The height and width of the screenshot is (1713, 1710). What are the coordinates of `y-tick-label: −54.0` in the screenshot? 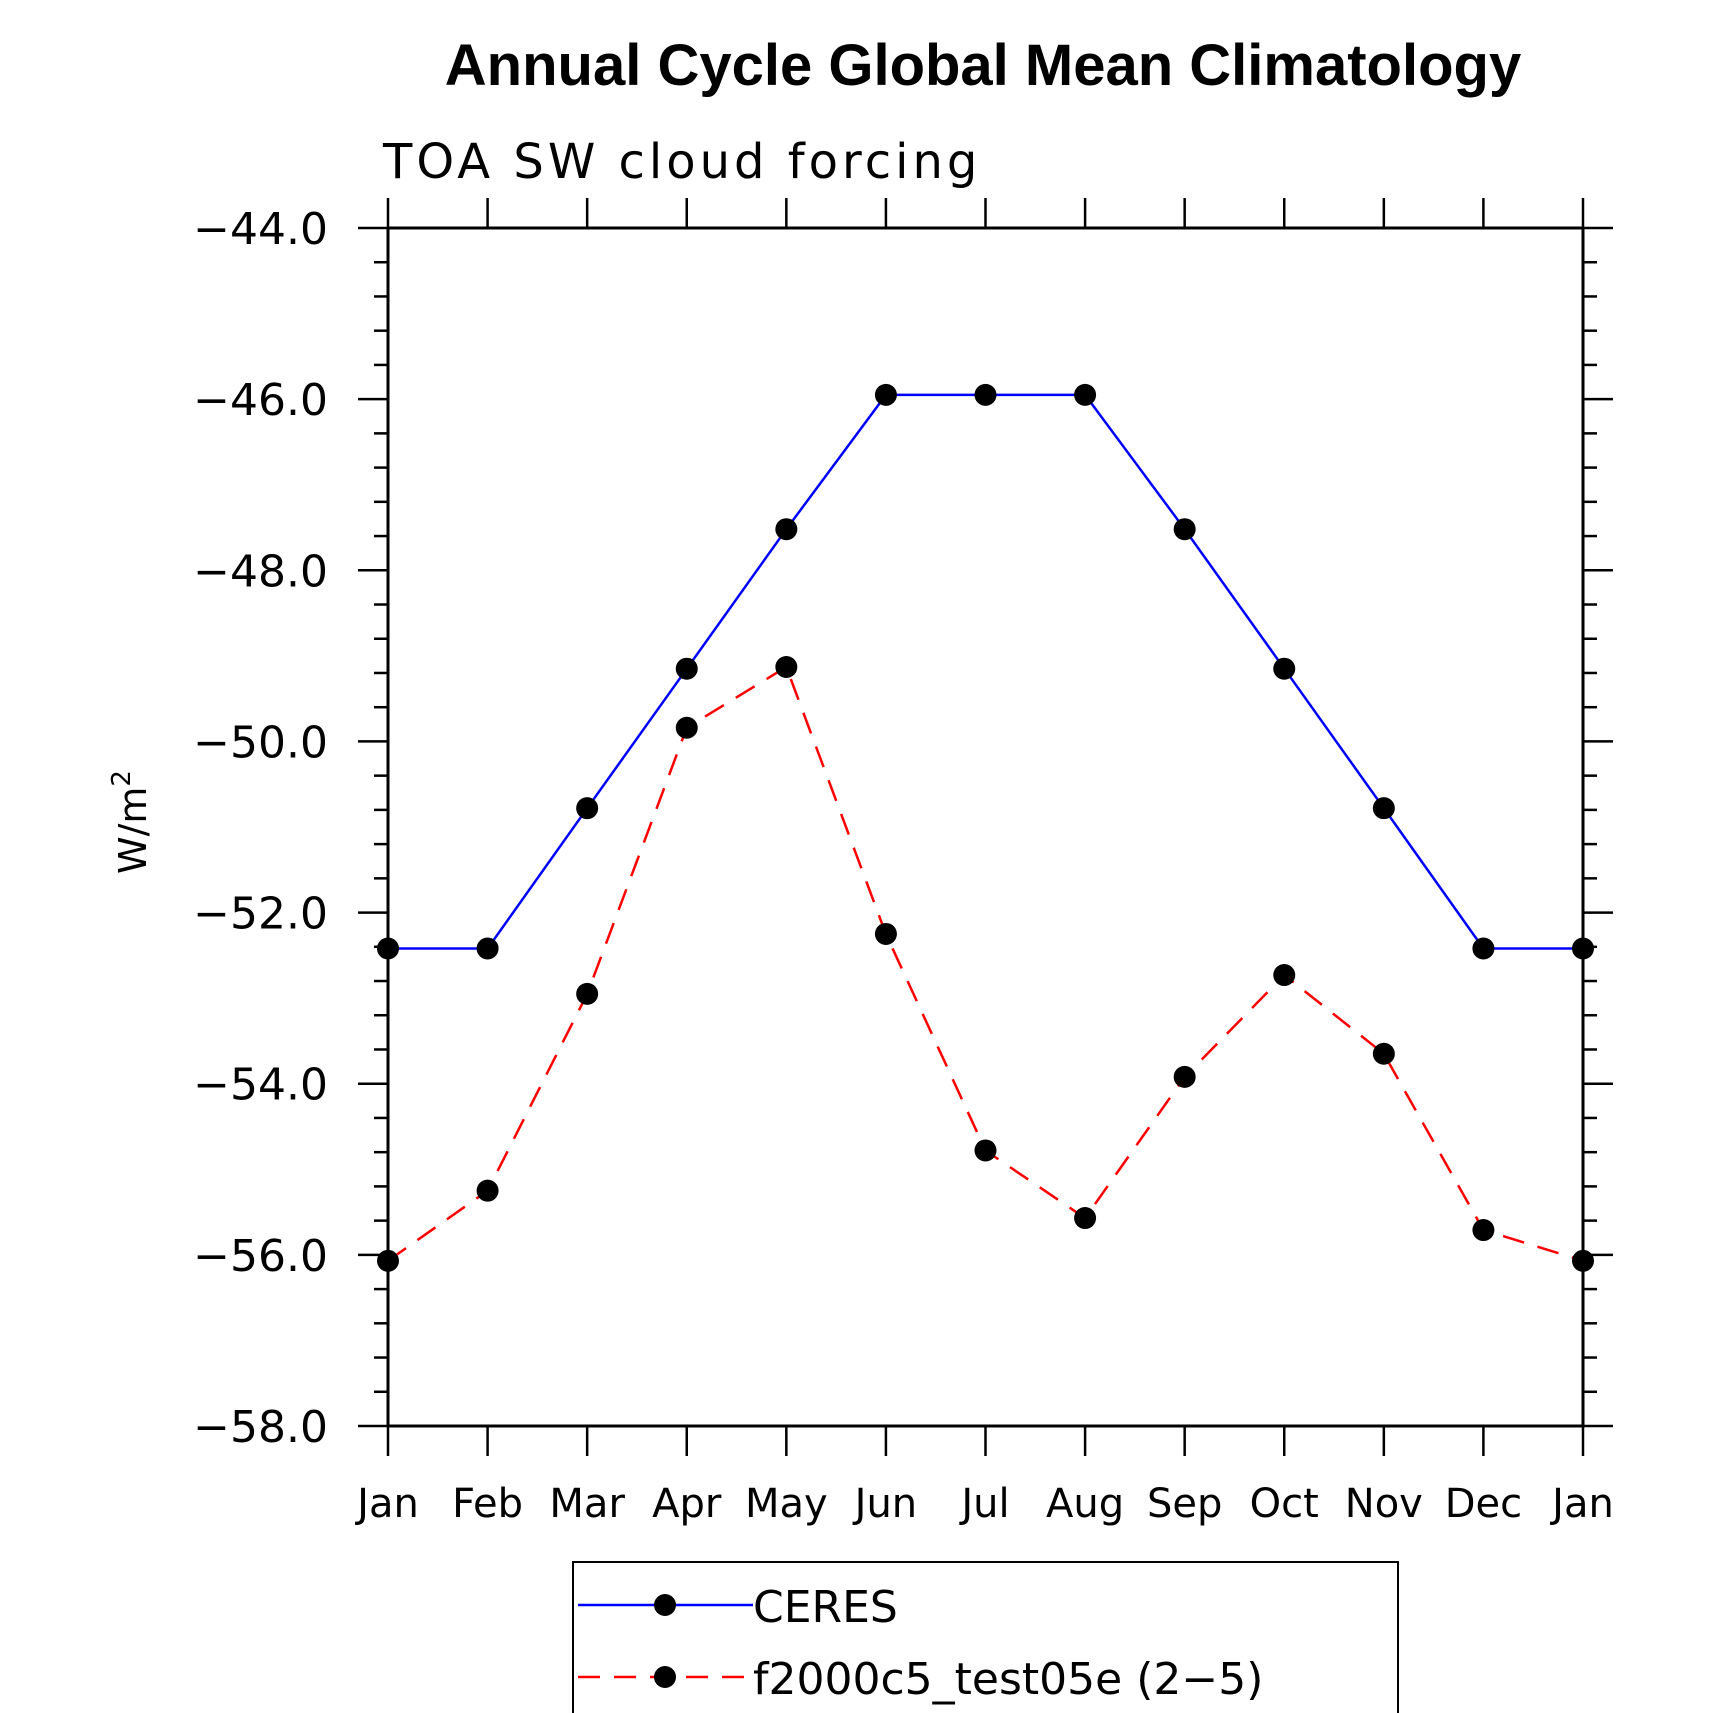 It's located at (260, 1085).